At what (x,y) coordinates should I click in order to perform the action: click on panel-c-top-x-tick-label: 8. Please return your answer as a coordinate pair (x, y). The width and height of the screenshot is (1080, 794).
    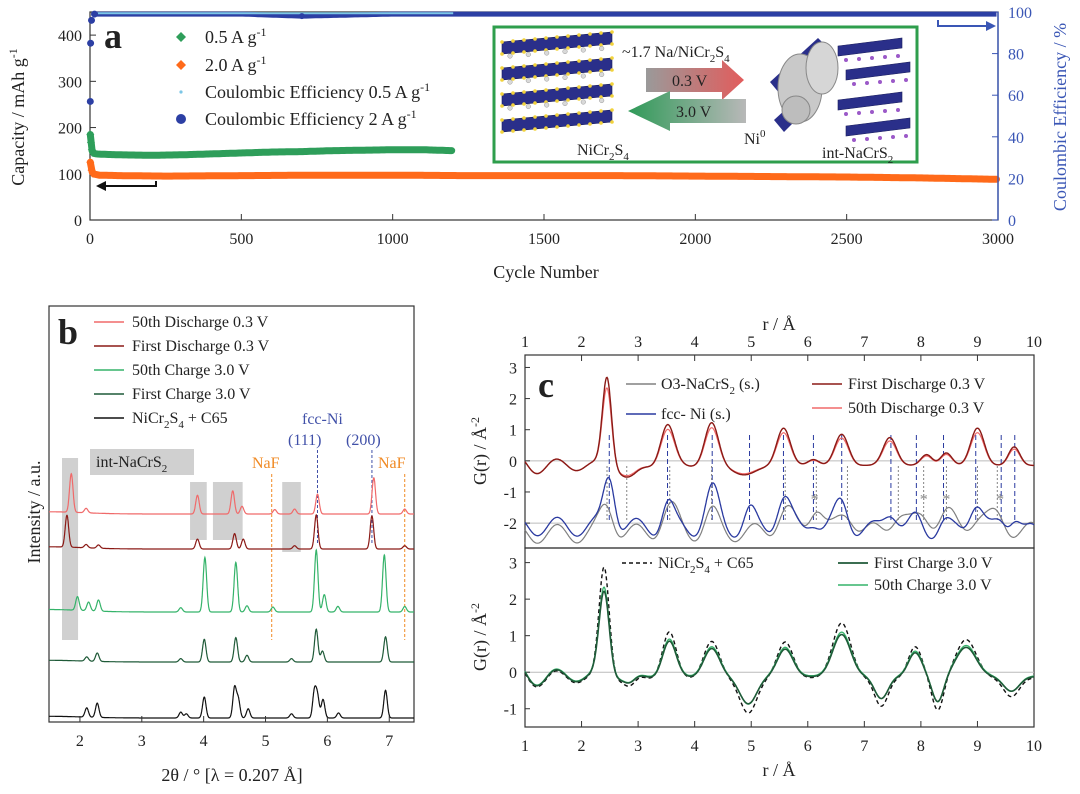
    Looking at the image, I should click on (921, 342).